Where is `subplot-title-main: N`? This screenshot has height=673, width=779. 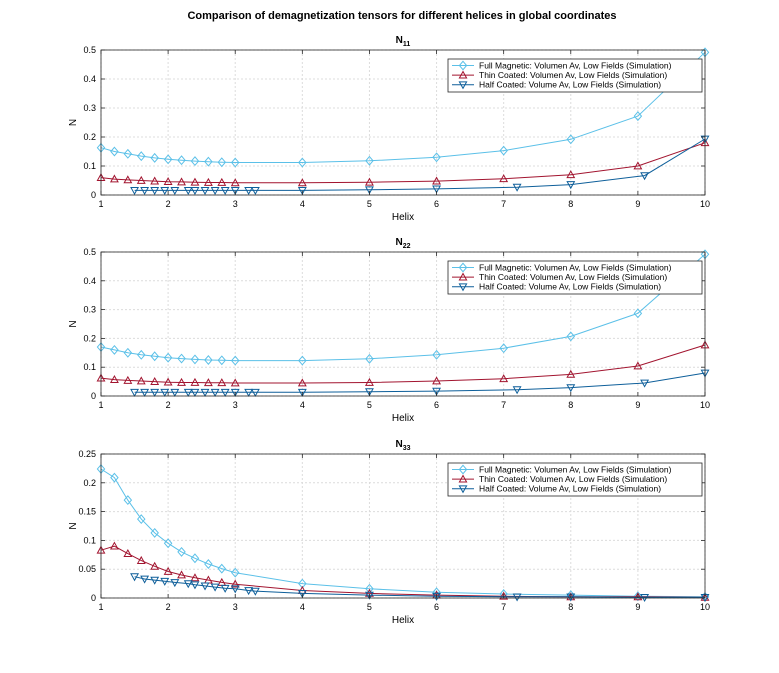
subplot-title-main: N is located at coordinates (399, 40).